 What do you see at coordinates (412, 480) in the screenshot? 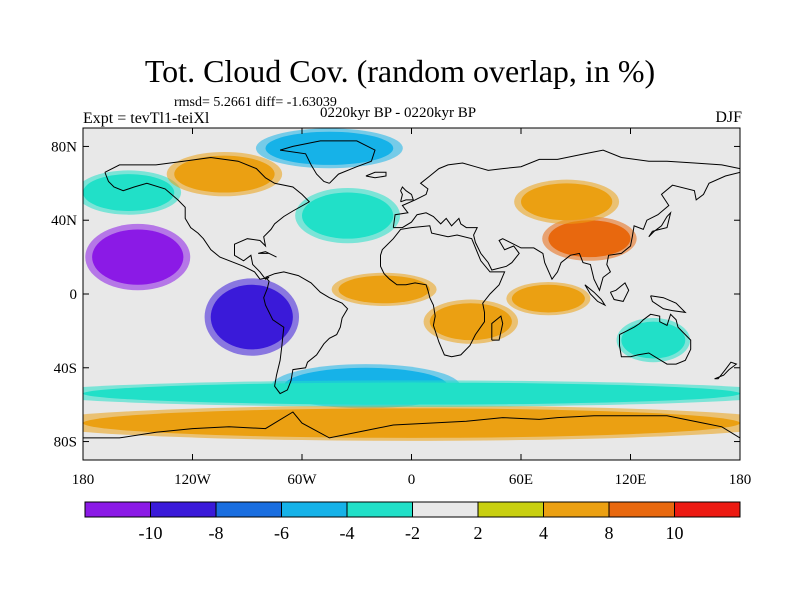
I see `lon-tick-label: 0` at bounding box center [412, 480].